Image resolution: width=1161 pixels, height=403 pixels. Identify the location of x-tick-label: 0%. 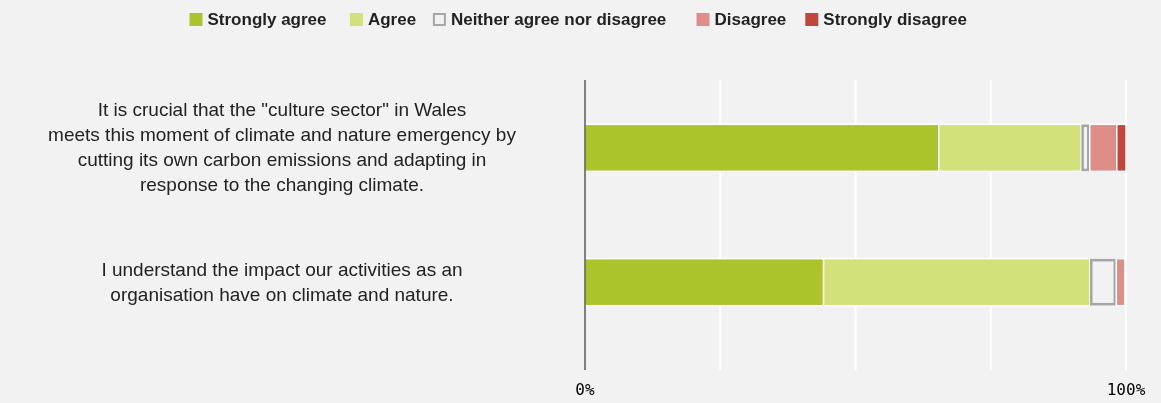
(585, 389).